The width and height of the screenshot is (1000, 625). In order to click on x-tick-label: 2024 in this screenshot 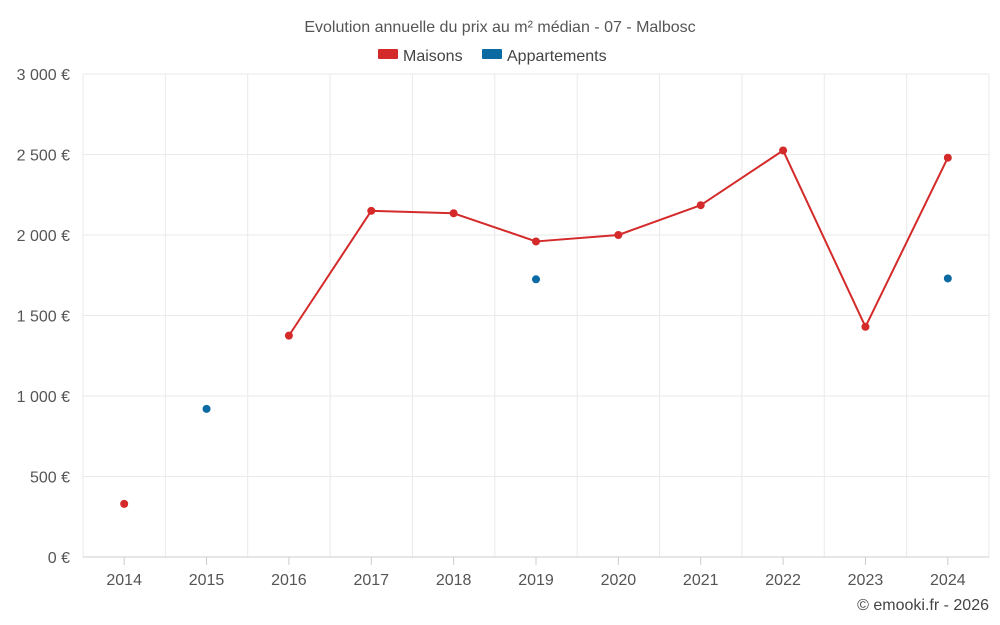, I will do `click(948, 580)`.